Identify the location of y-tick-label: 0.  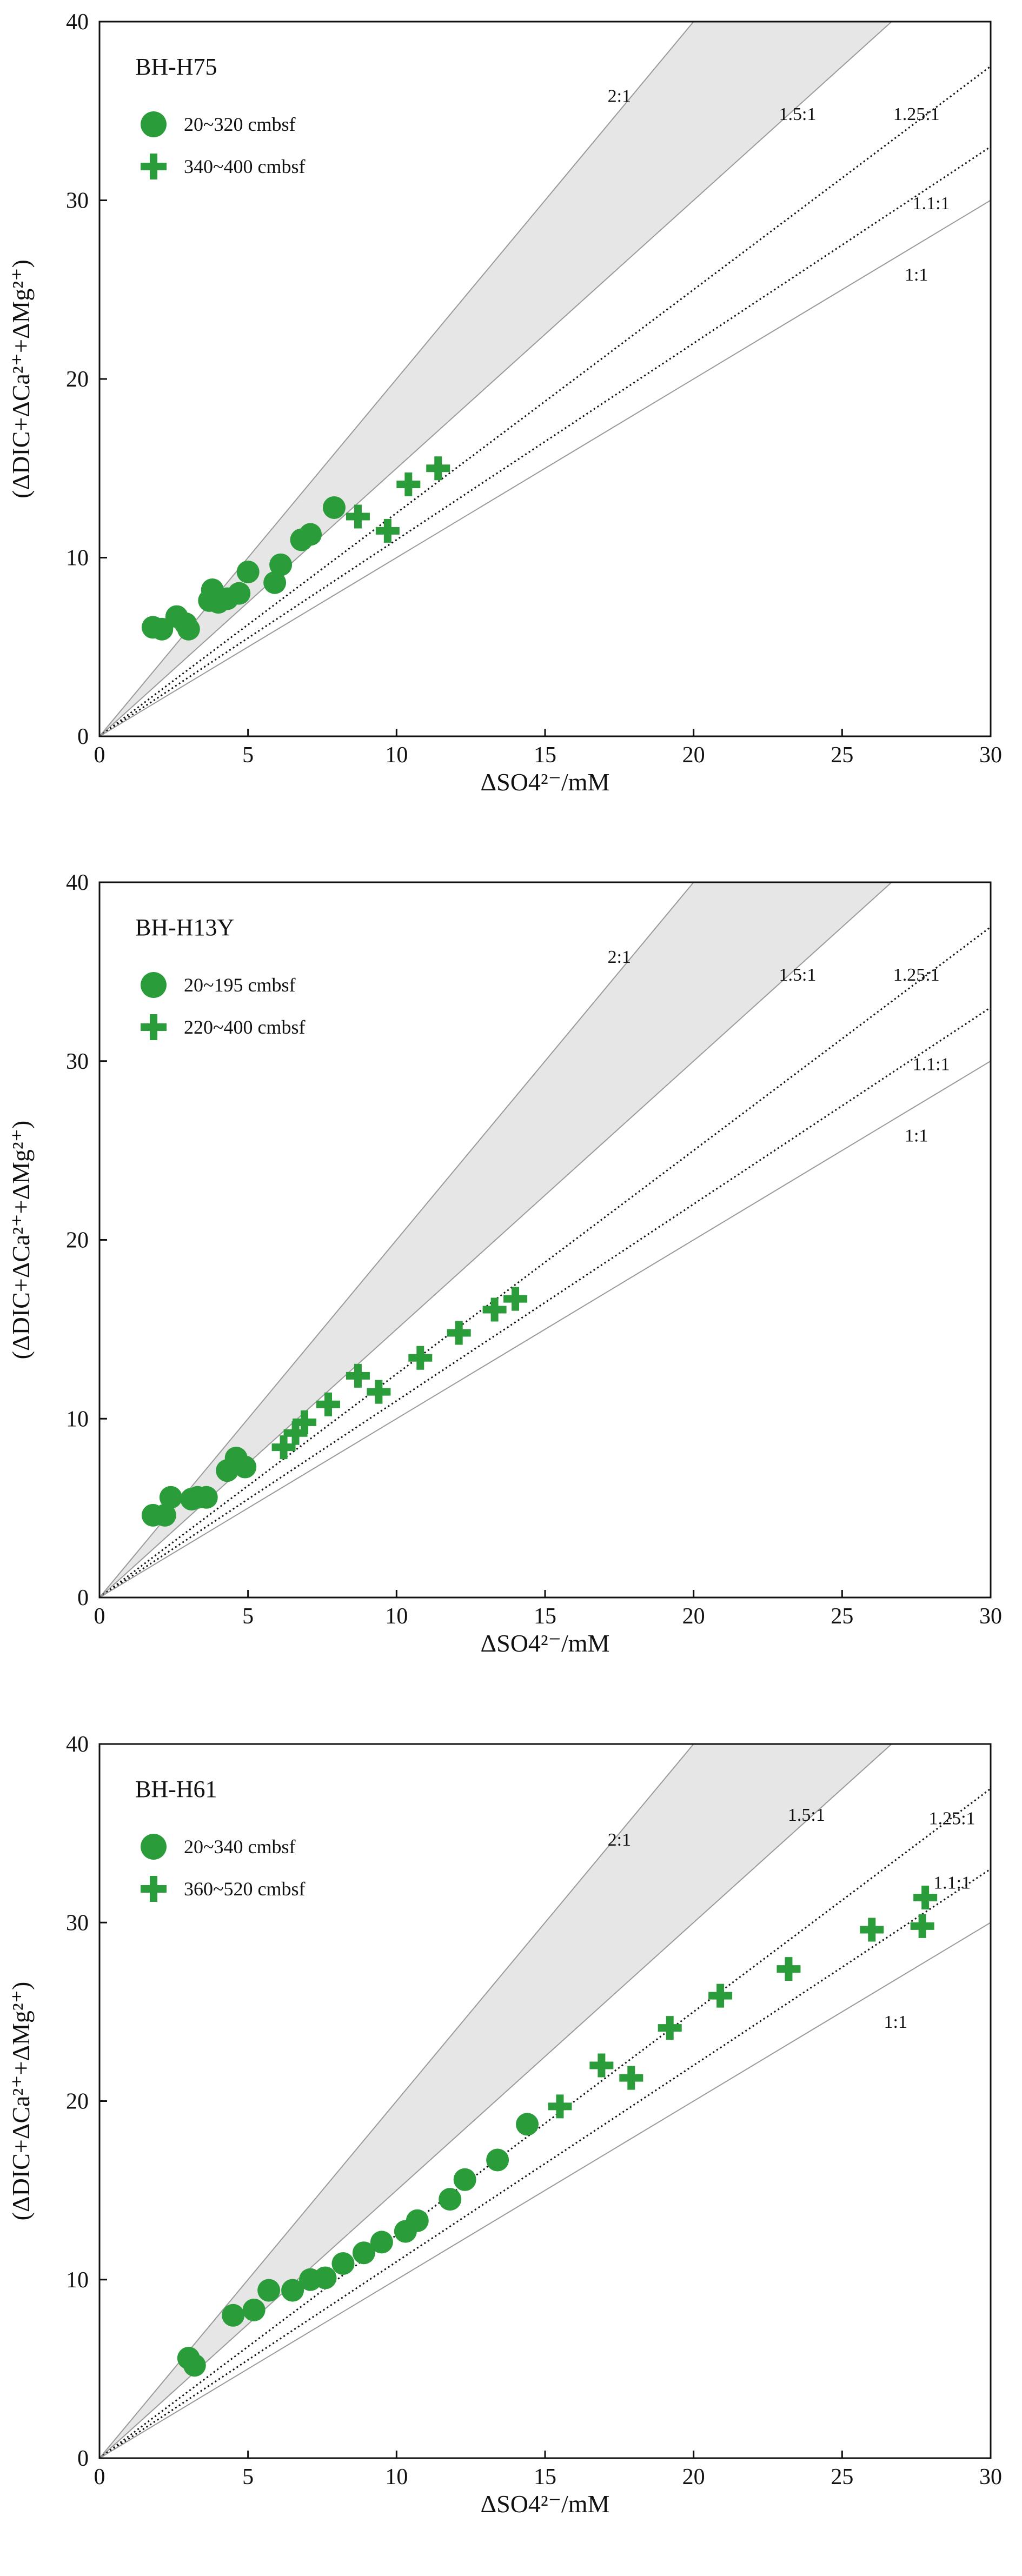
(83, 2458).